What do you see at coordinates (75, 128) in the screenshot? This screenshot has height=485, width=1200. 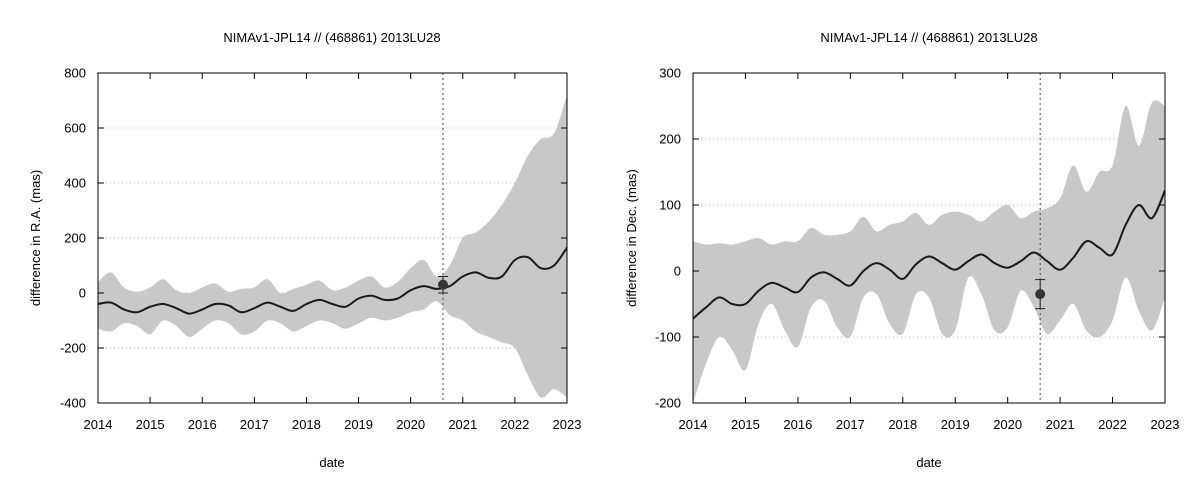 I see `y-tick-label: 600` at bounding box center [75, 128].